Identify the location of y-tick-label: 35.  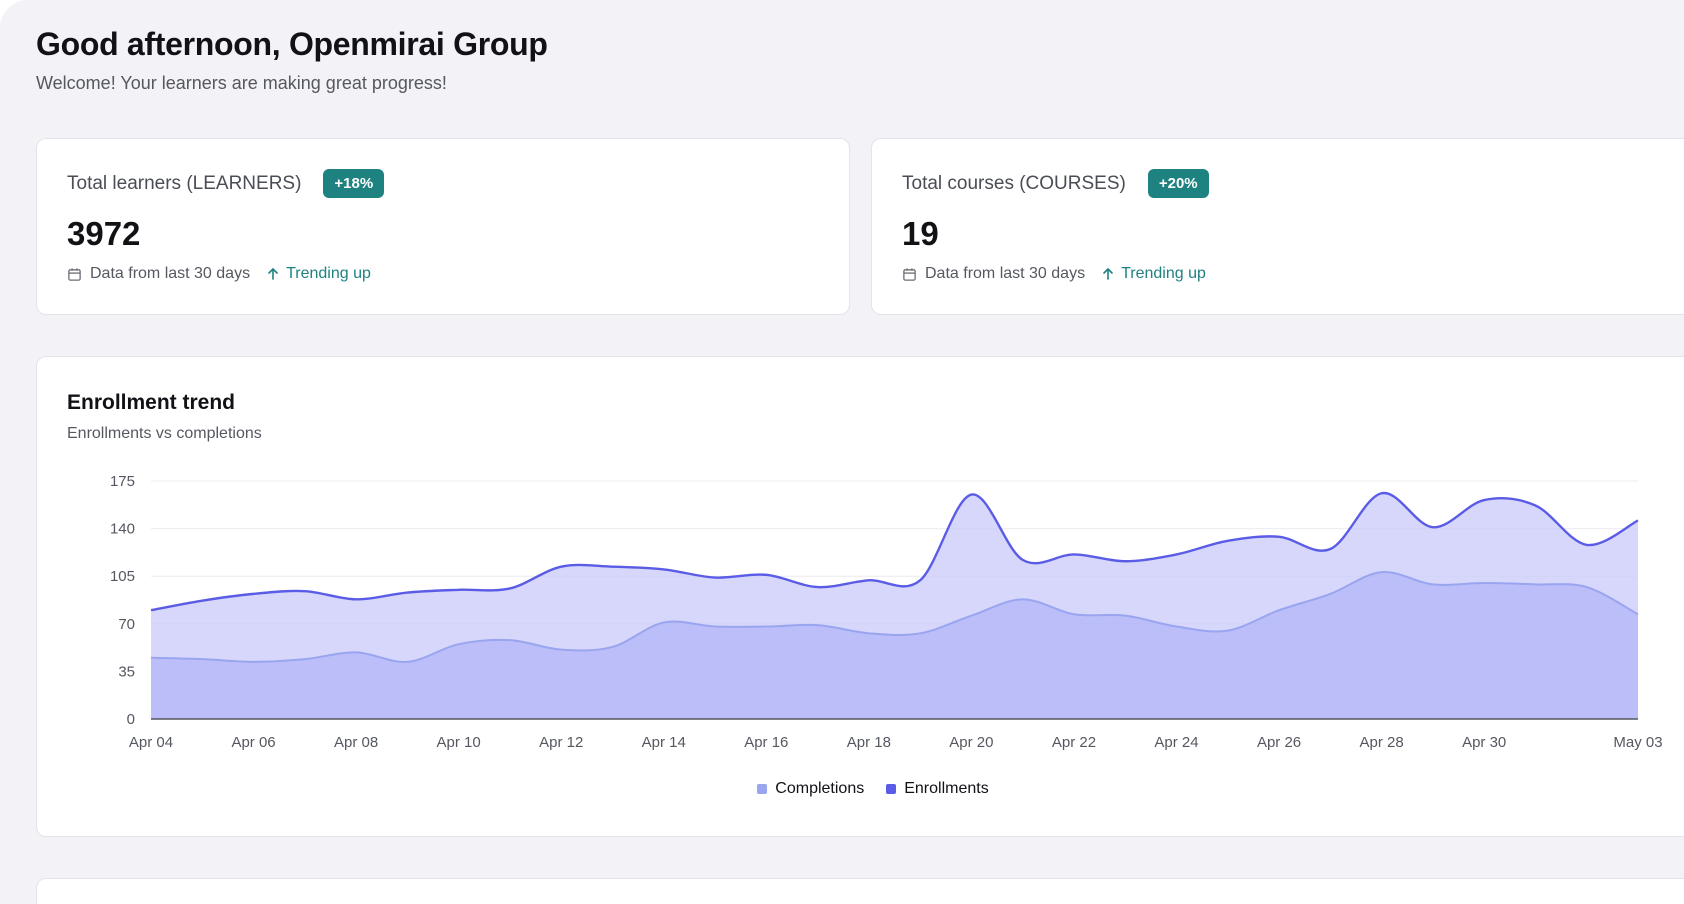
(126, 671).